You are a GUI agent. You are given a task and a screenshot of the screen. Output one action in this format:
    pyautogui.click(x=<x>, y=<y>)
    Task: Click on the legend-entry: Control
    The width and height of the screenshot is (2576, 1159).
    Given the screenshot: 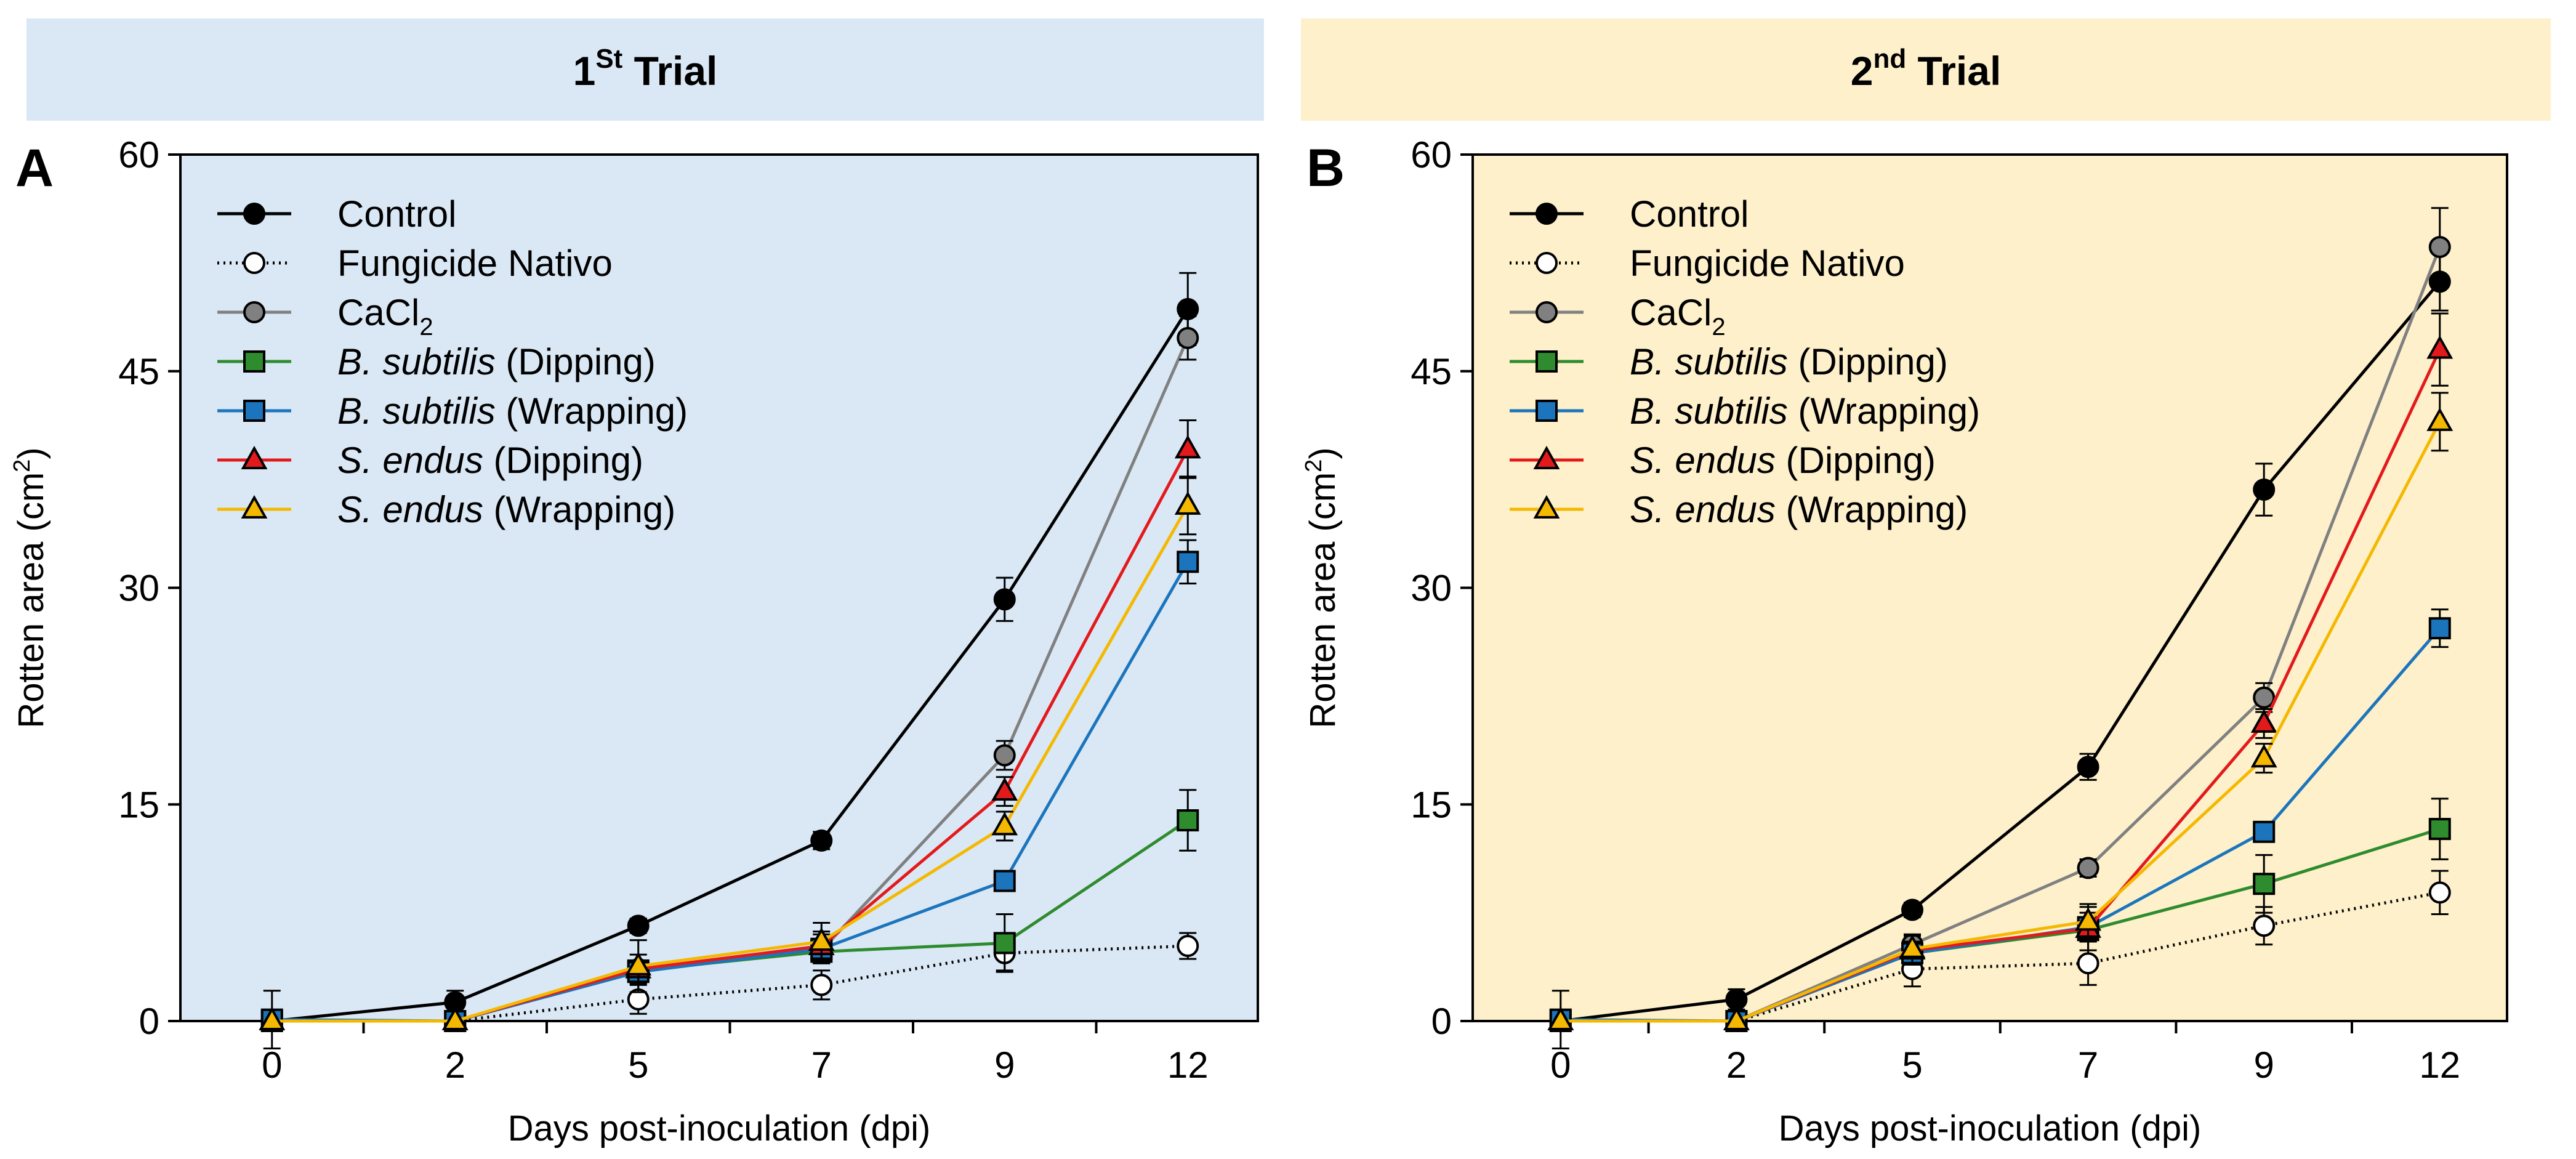 What is the action you would take?
    pyautogui.click(x=1689, y=214)
    